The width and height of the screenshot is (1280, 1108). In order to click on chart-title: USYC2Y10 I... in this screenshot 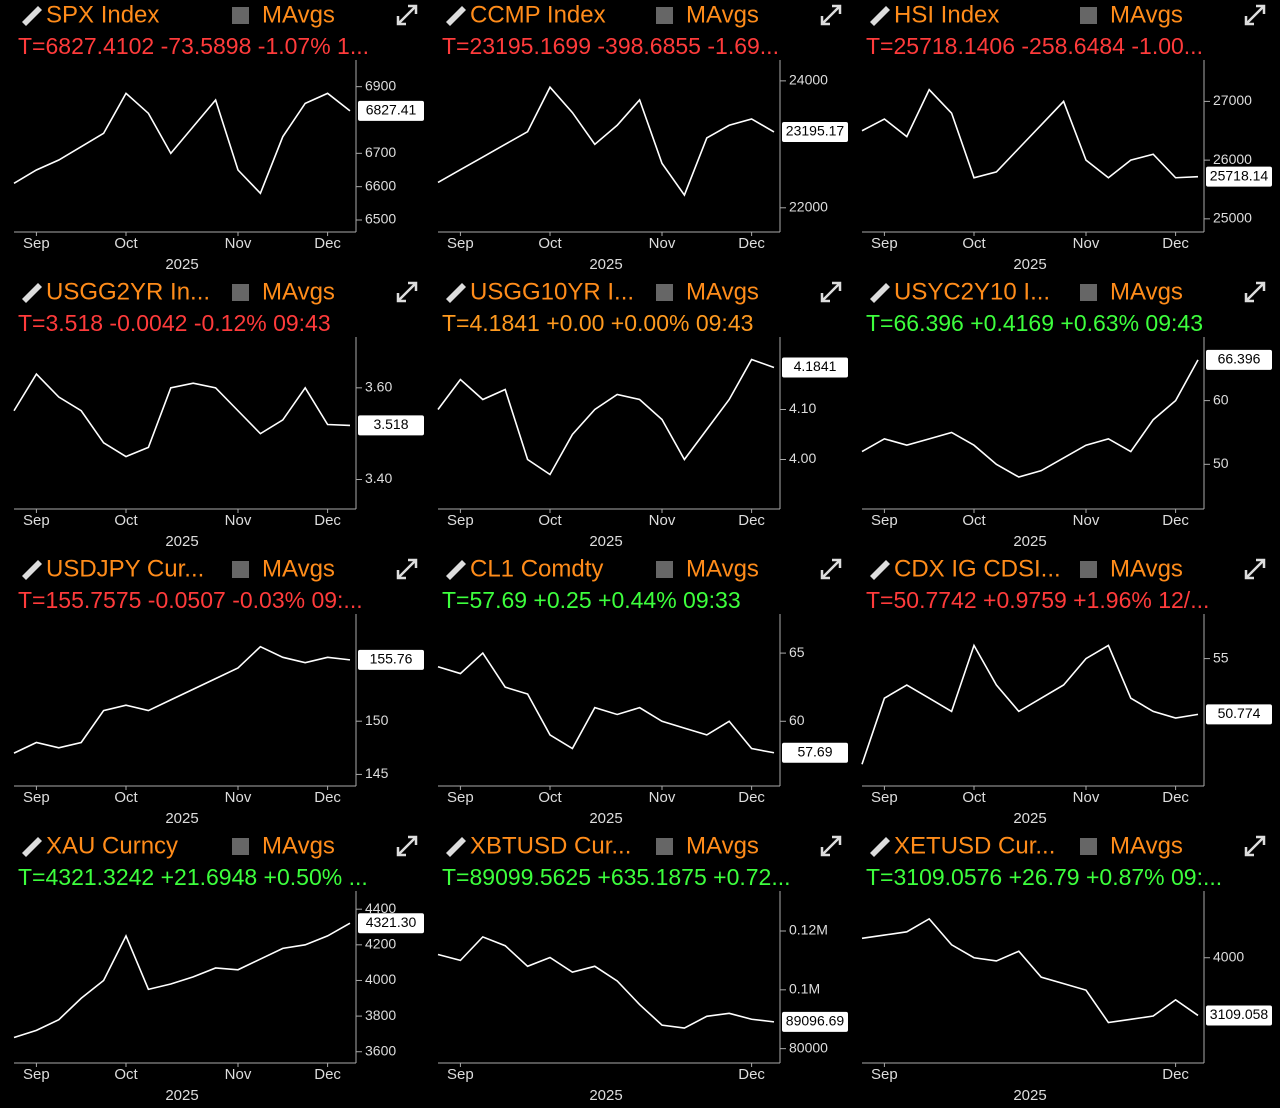, I will do `click(972, 291)`.